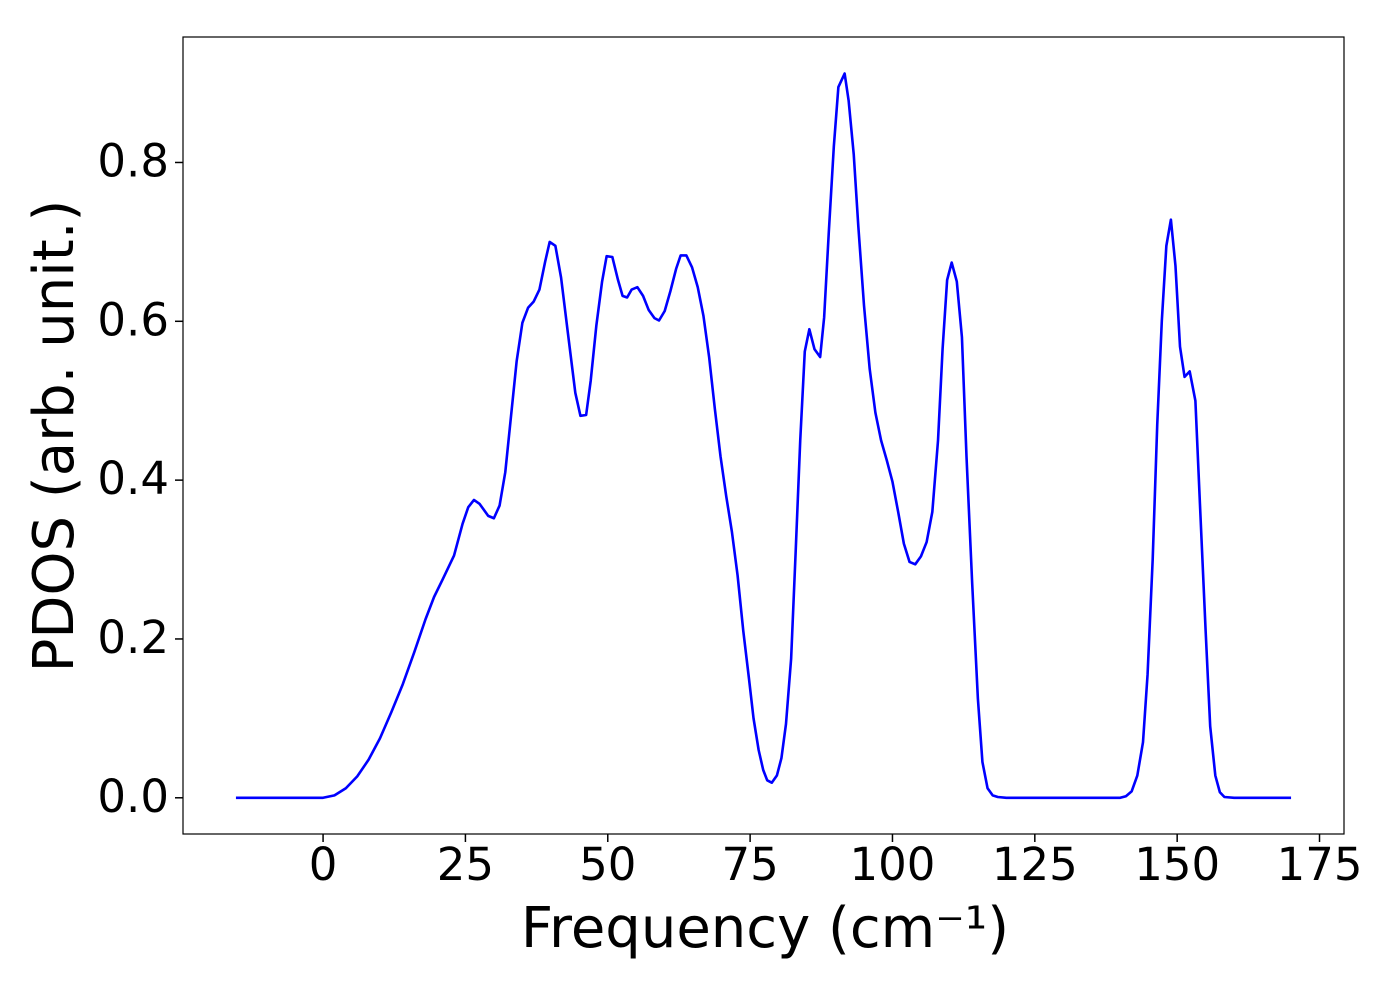 The width and height of the screenshot is (1400, 1000). What do you see at coordinates (133, 478) in the screenshot?
I see `y-tick-label: 0.4` at bounding box center [133, 478].